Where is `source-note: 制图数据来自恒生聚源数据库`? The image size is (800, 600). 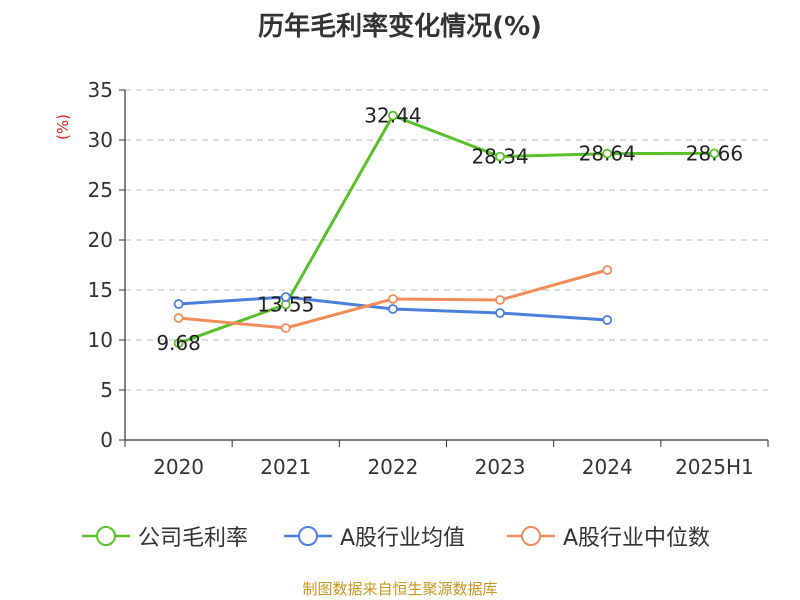
source-note: 制图数据来自恒生聚源数据库 is located at coordinates (400, 589).